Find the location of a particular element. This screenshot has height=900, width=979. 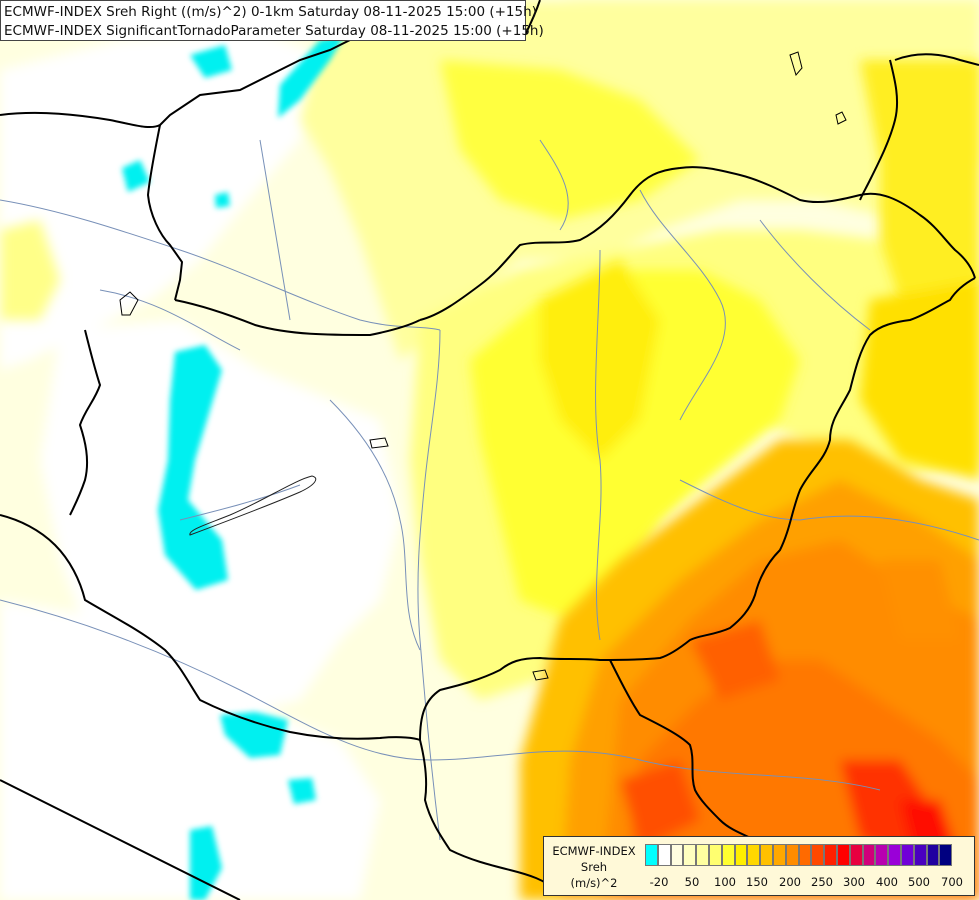

legend-tick-label: 300 is located at coordinates (854, 882).